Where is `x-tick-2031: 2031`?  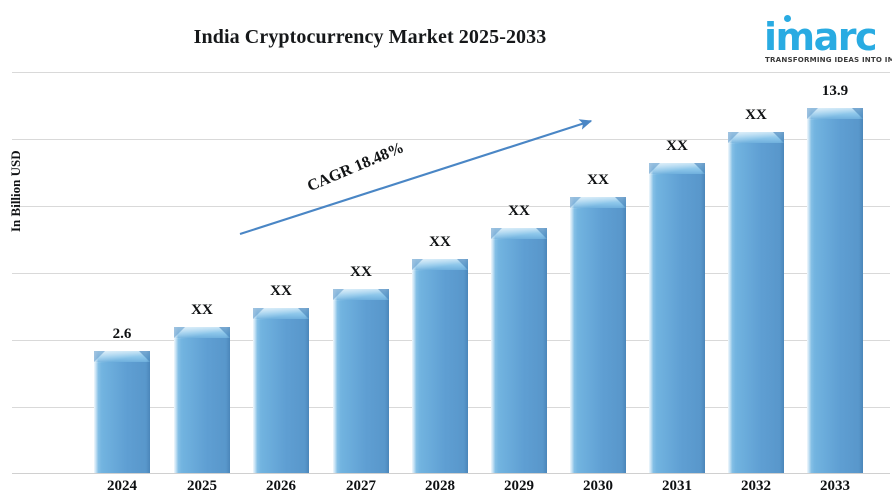 x-tick-2031: 2031 is located at coordinates (677, 486).